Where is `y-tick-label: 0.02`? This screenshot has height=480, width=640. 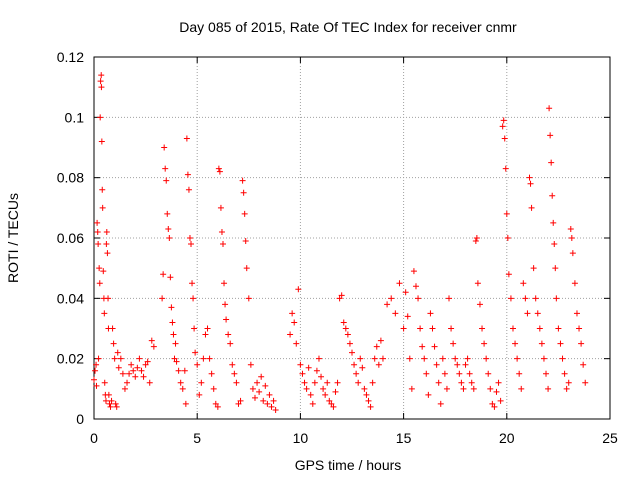 y-tick-label: 0.02 is located at coordinates (70, 359).